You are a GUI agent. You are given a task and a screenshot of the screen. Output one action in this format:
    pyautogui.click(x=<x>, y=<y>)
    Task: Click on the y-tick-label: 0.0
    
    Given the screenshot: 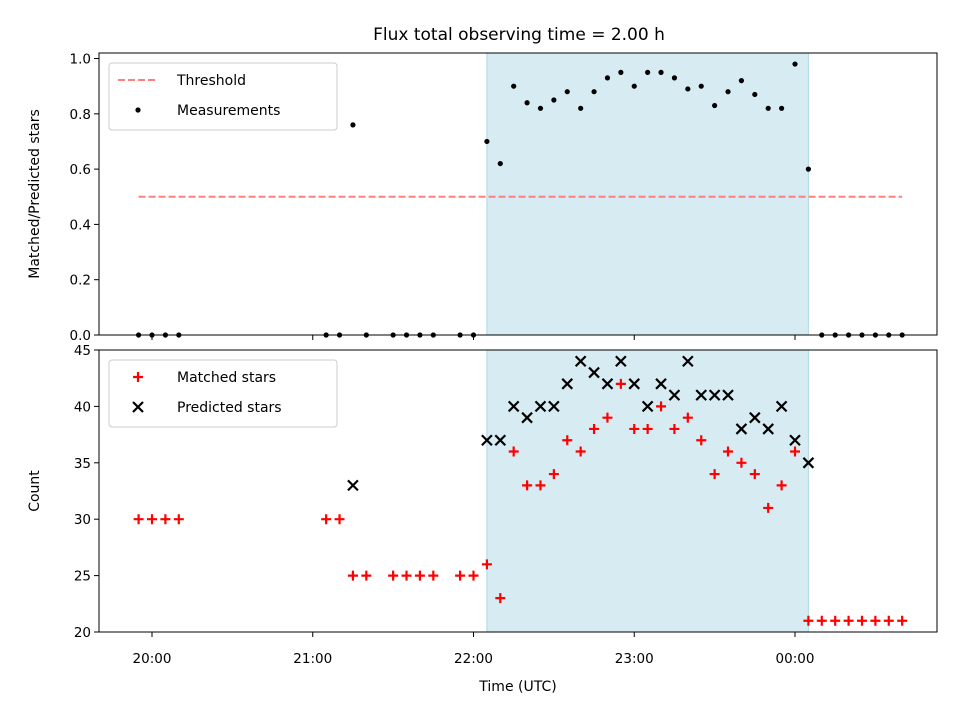 What is the action you would take?
    pyautogui.click(x=80, y=336)
    